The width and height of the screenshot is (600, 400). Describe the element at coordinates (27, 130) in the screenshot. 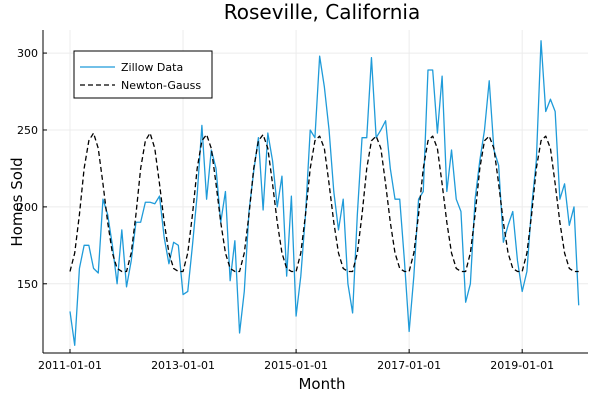

I see `y-tick-label: 250` at that location.